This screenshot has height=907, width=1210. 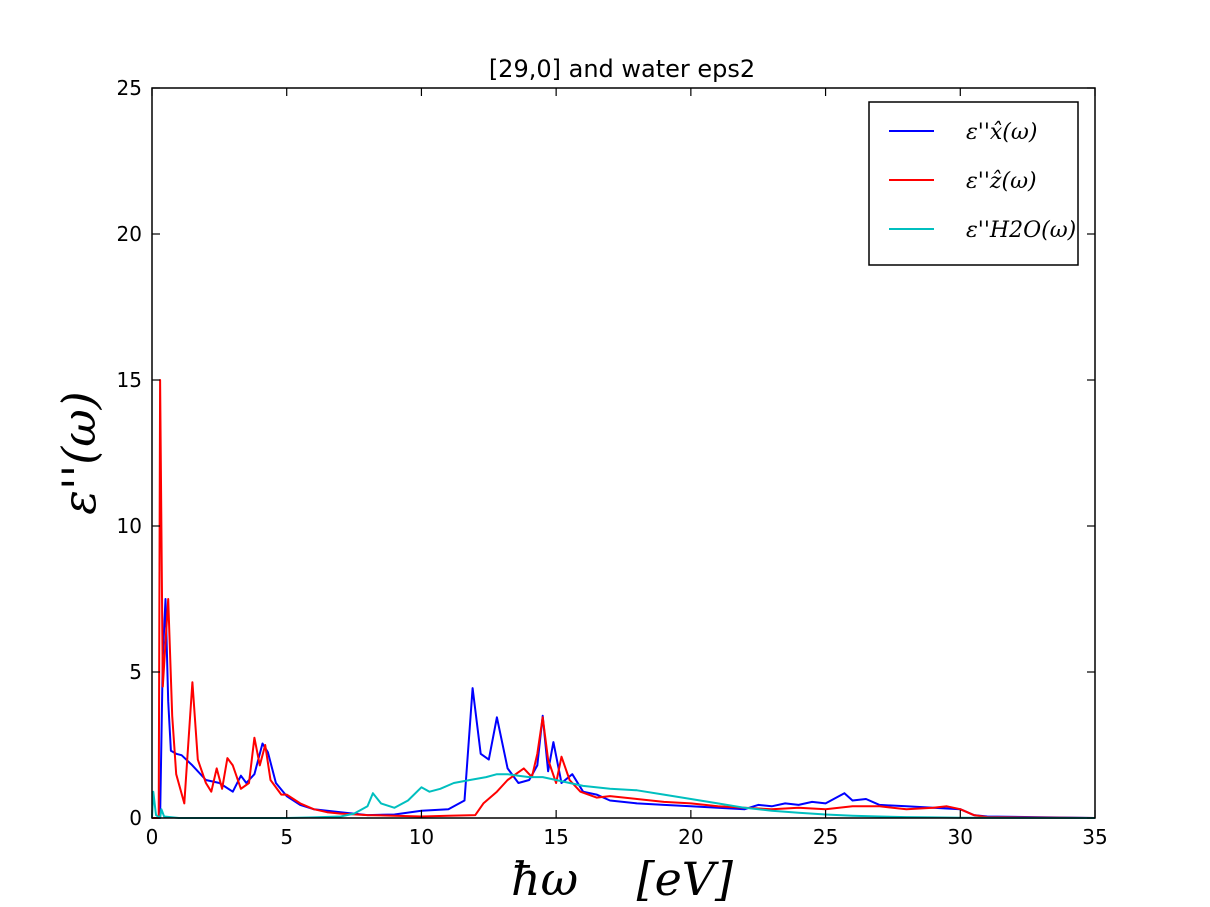 I want to click on legend-label-3: ε''H2O(ω), so click(x=1021, y=230).